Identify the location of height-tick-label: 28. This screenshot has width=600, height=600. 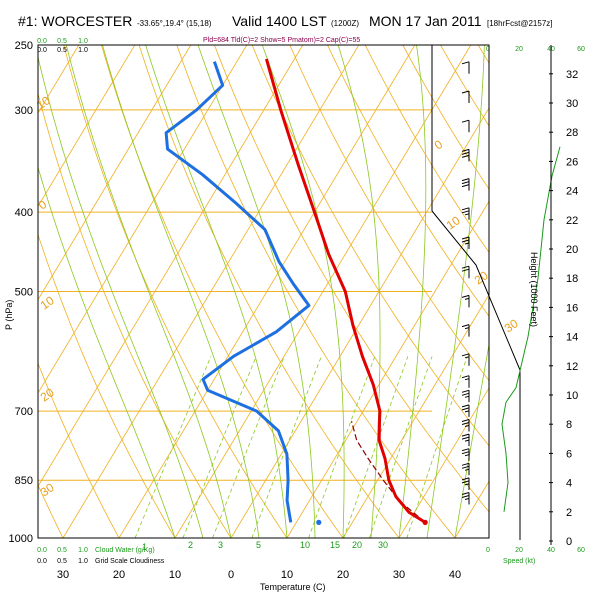
(572, 133).